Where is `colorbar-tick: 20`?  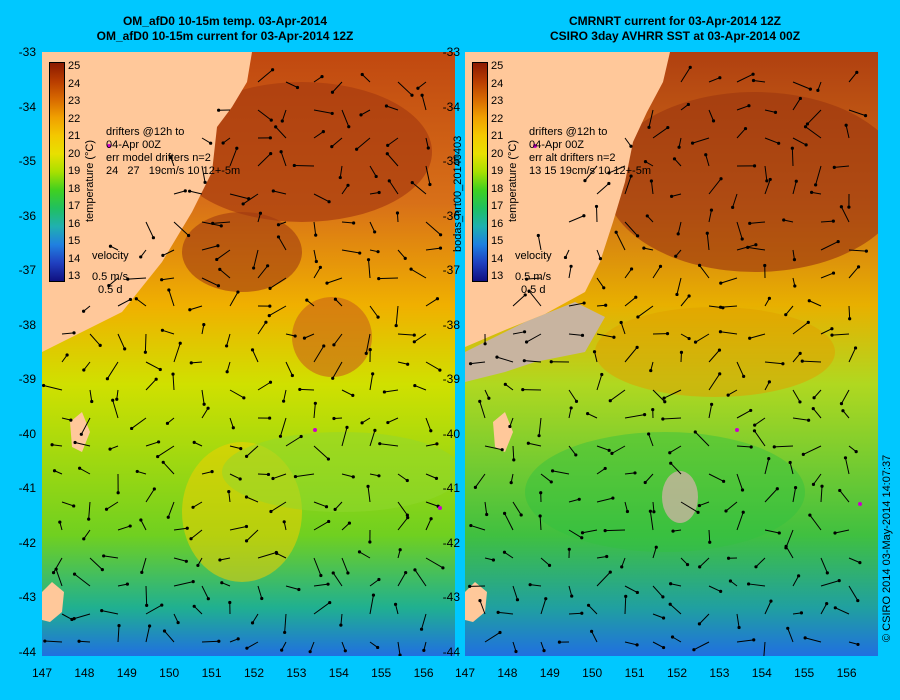 colorbar-tick: 20 is located at coordinates (74, 153).